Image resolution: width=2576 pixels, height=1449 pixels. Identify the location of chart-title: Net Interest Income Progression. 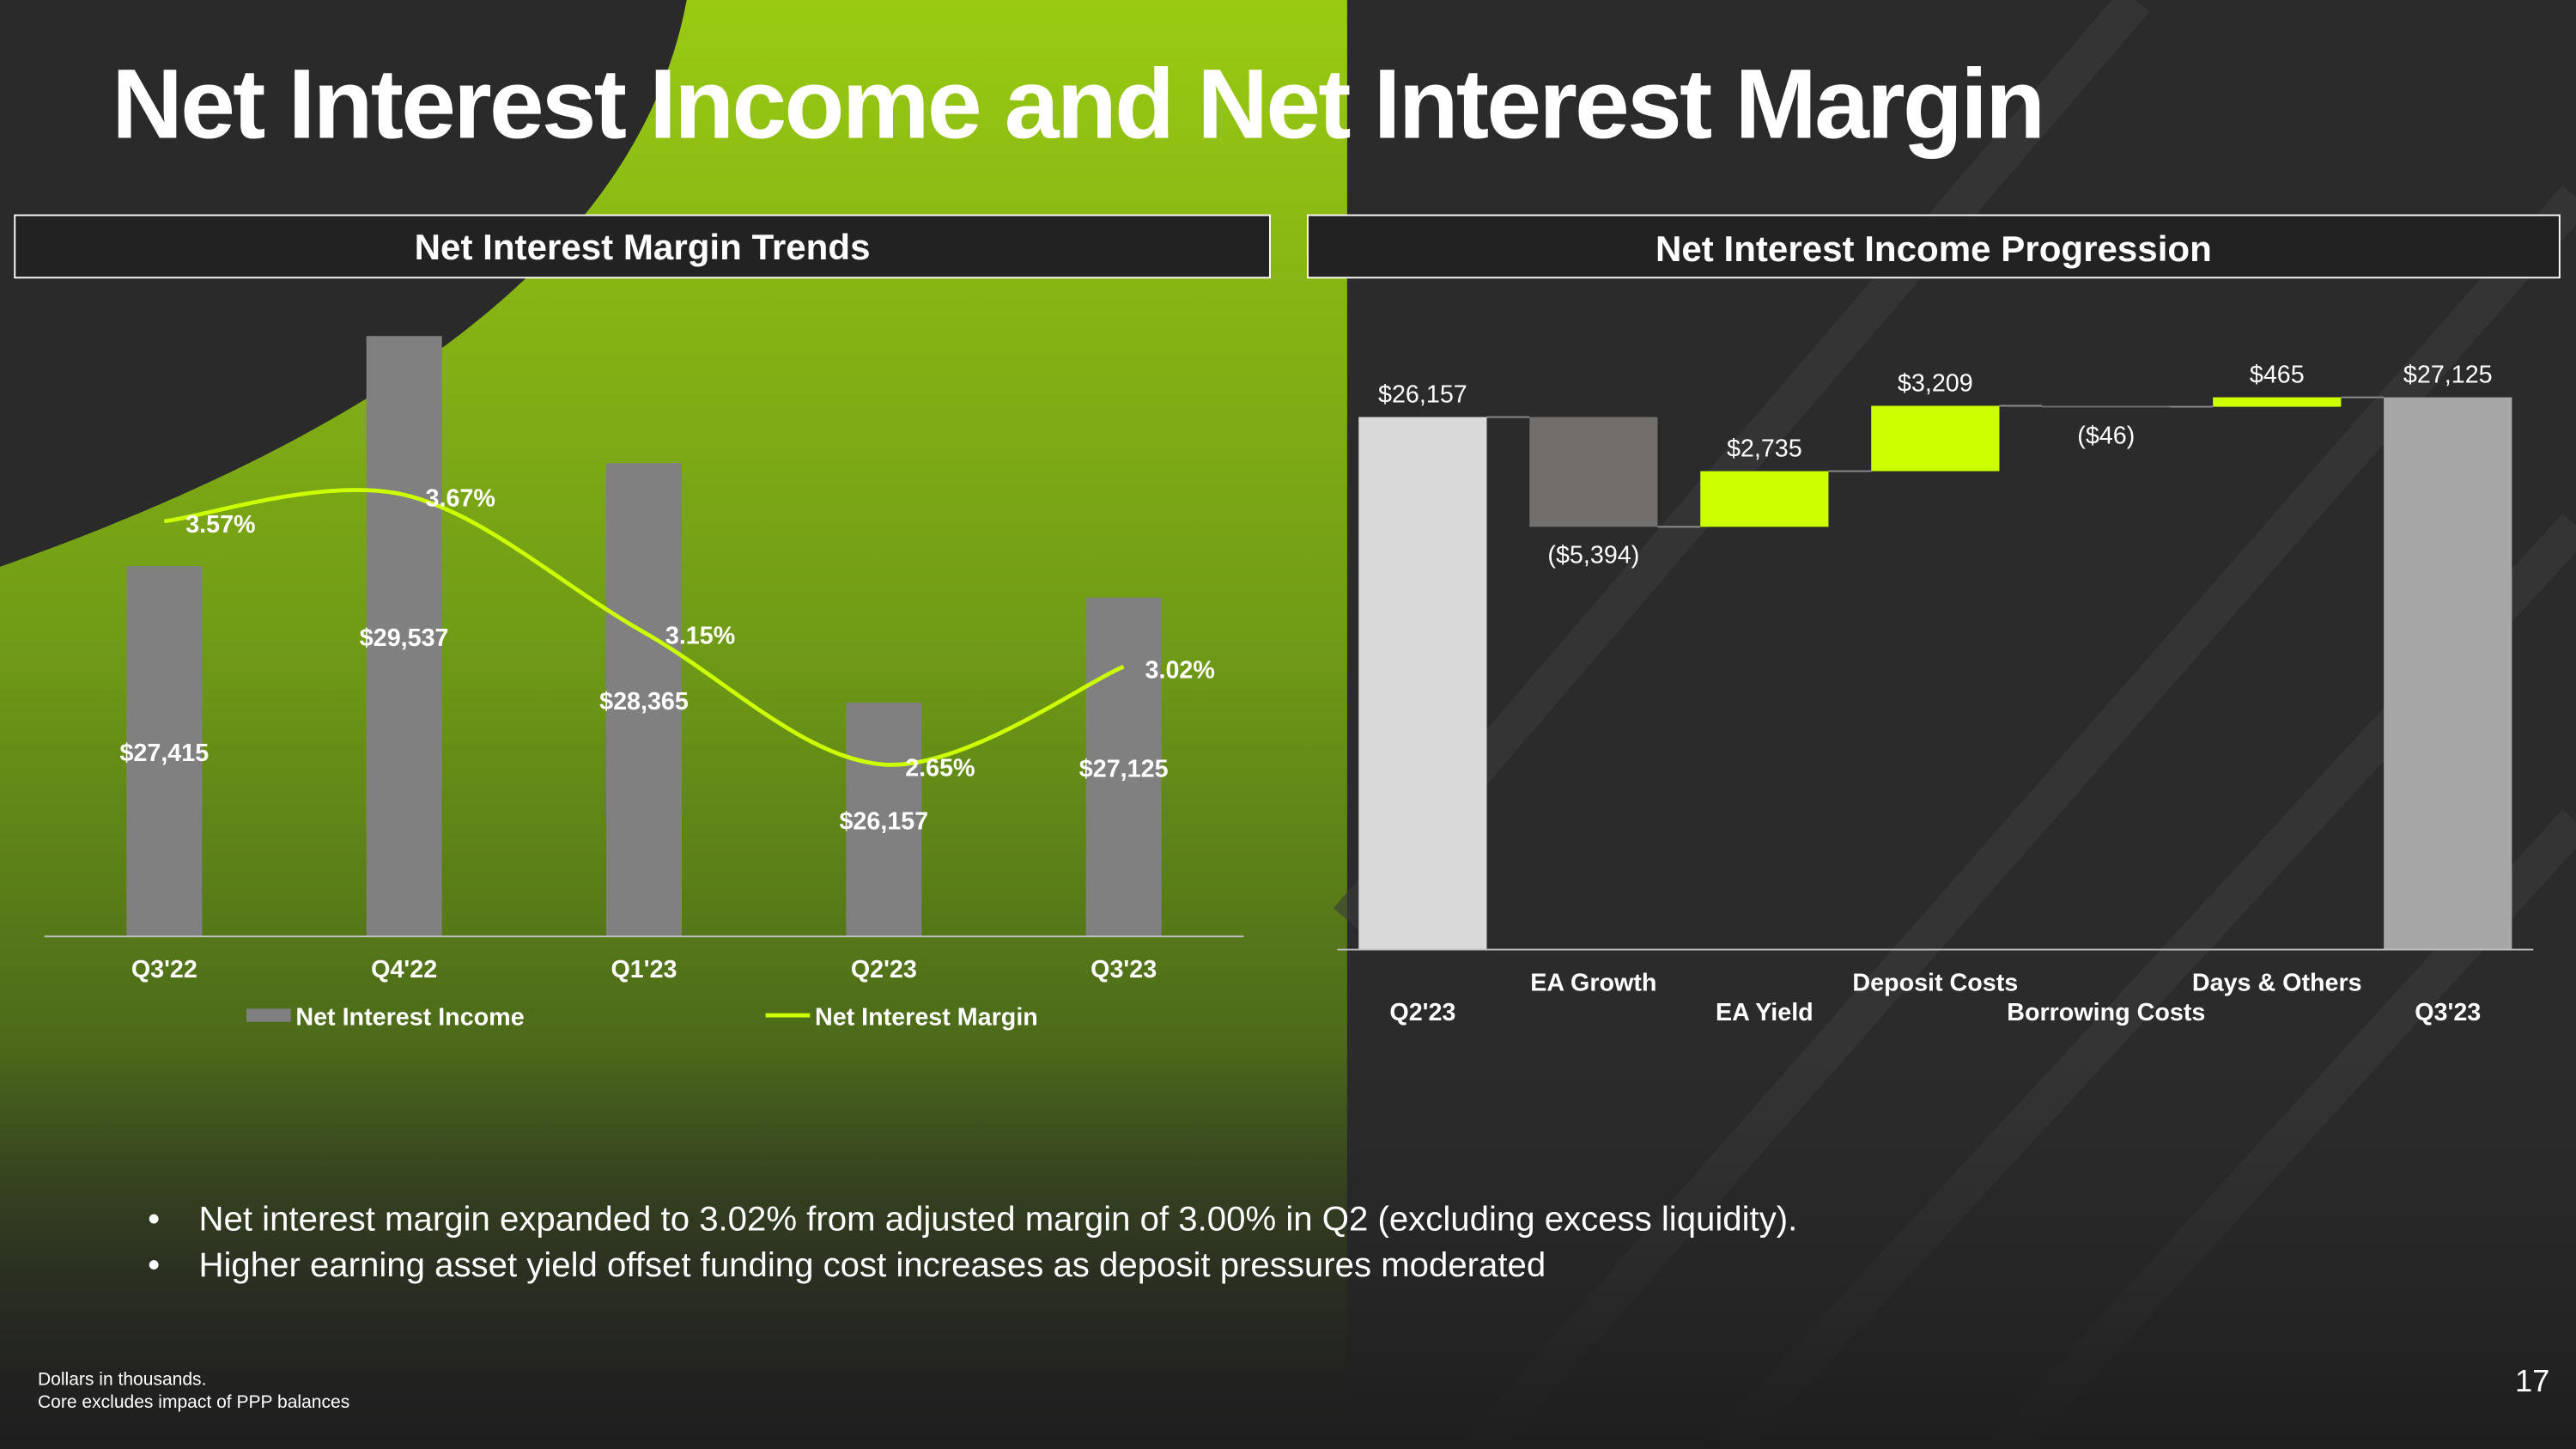
(1934, 248).